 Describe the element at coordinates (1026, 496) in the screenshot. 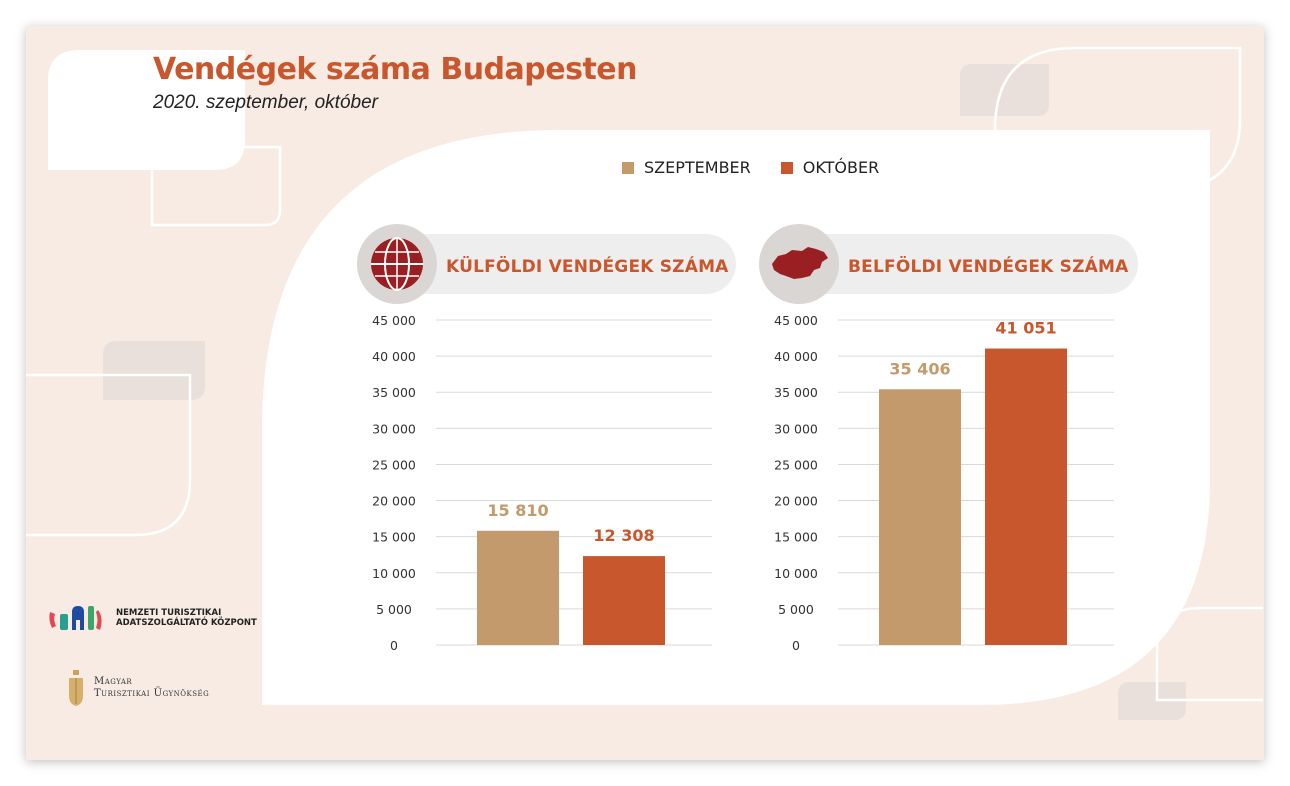

I see `domestic-bar-october` at that location.